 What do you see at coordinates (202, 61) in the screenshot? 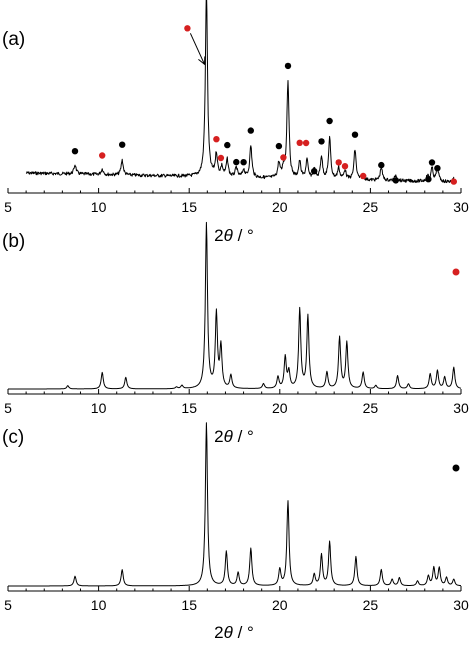
I see `arrow-head` at bounding box center [202, 61].